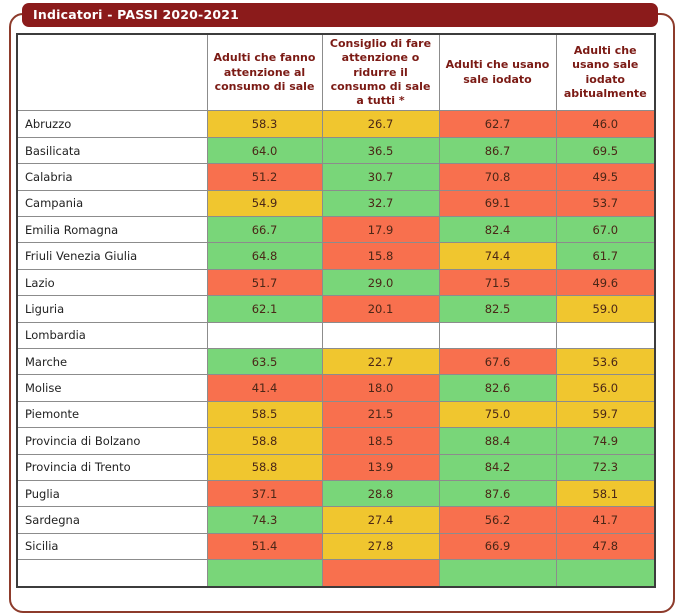  I want to click on indicator-value-cell: 58.3, so click(264, 124).